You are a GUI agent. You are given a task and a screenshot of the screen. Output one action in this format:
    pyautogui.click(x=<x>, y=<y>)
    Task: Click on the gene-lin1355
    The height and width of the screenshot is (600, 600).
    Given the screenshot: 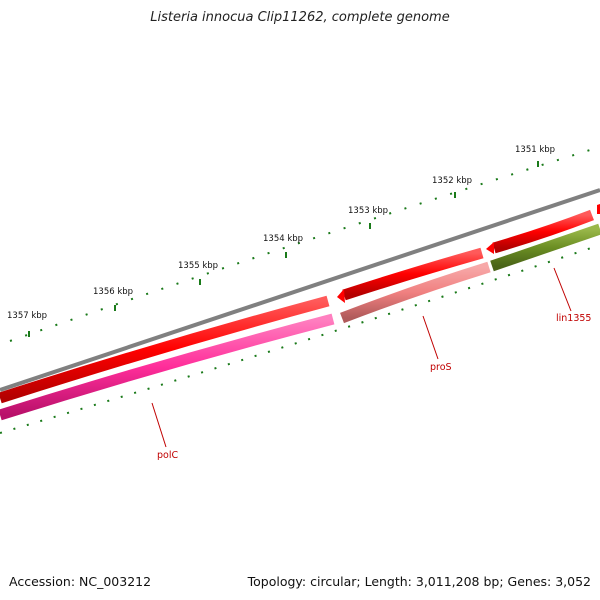 What is the action you would take?
    pyautogui.click(x=545, y=247)
    